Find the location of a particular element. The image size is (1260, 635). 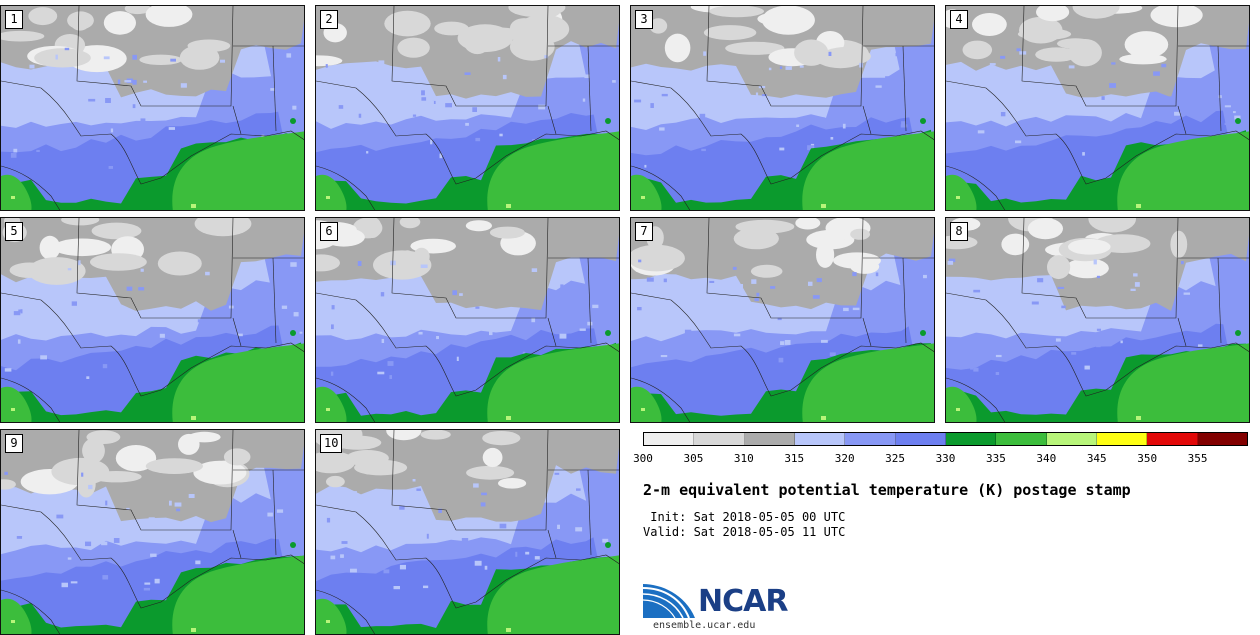

colorbar-tick-label: 330 is located at coordinates (945, 458).